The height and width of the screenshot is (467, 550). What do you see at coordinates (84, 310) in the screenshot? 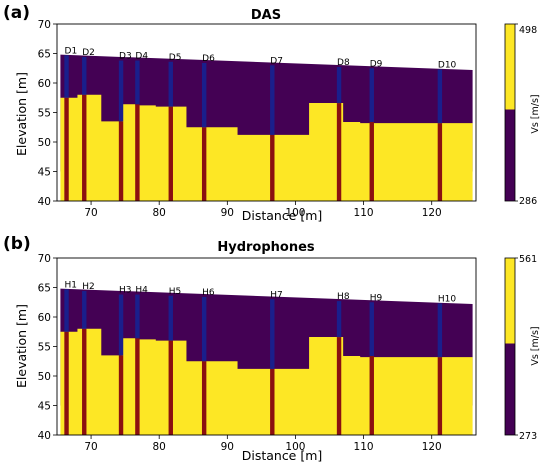
I see `borehole-H2-upper` at bounding box center [84, 310].